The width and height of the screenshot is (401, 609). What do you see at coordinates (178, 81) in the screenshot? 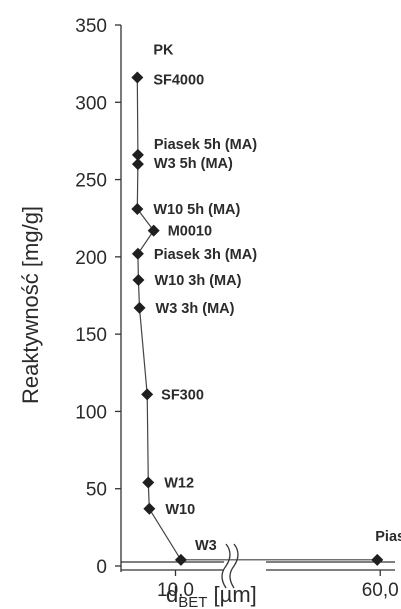
I see `data-point-label: SF4000` at bounding box center [178, 81].